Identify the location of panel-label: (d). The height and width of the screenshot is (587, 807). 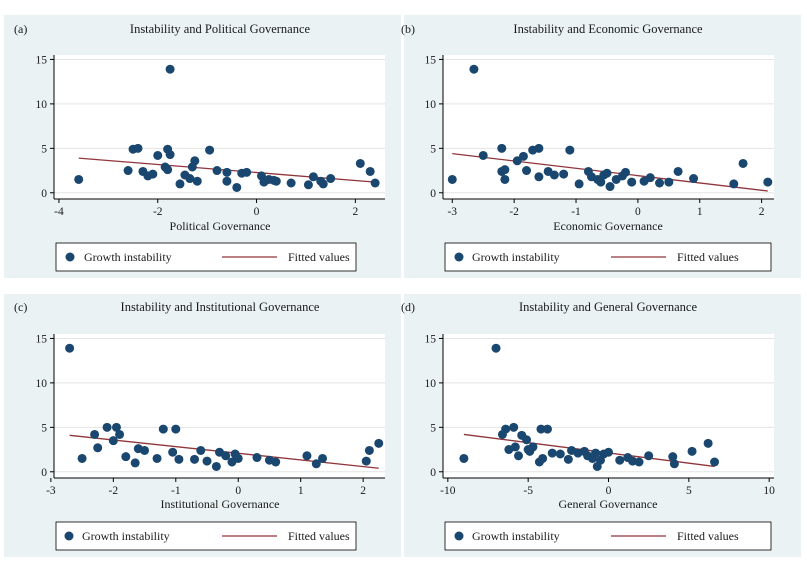
(408, 307).